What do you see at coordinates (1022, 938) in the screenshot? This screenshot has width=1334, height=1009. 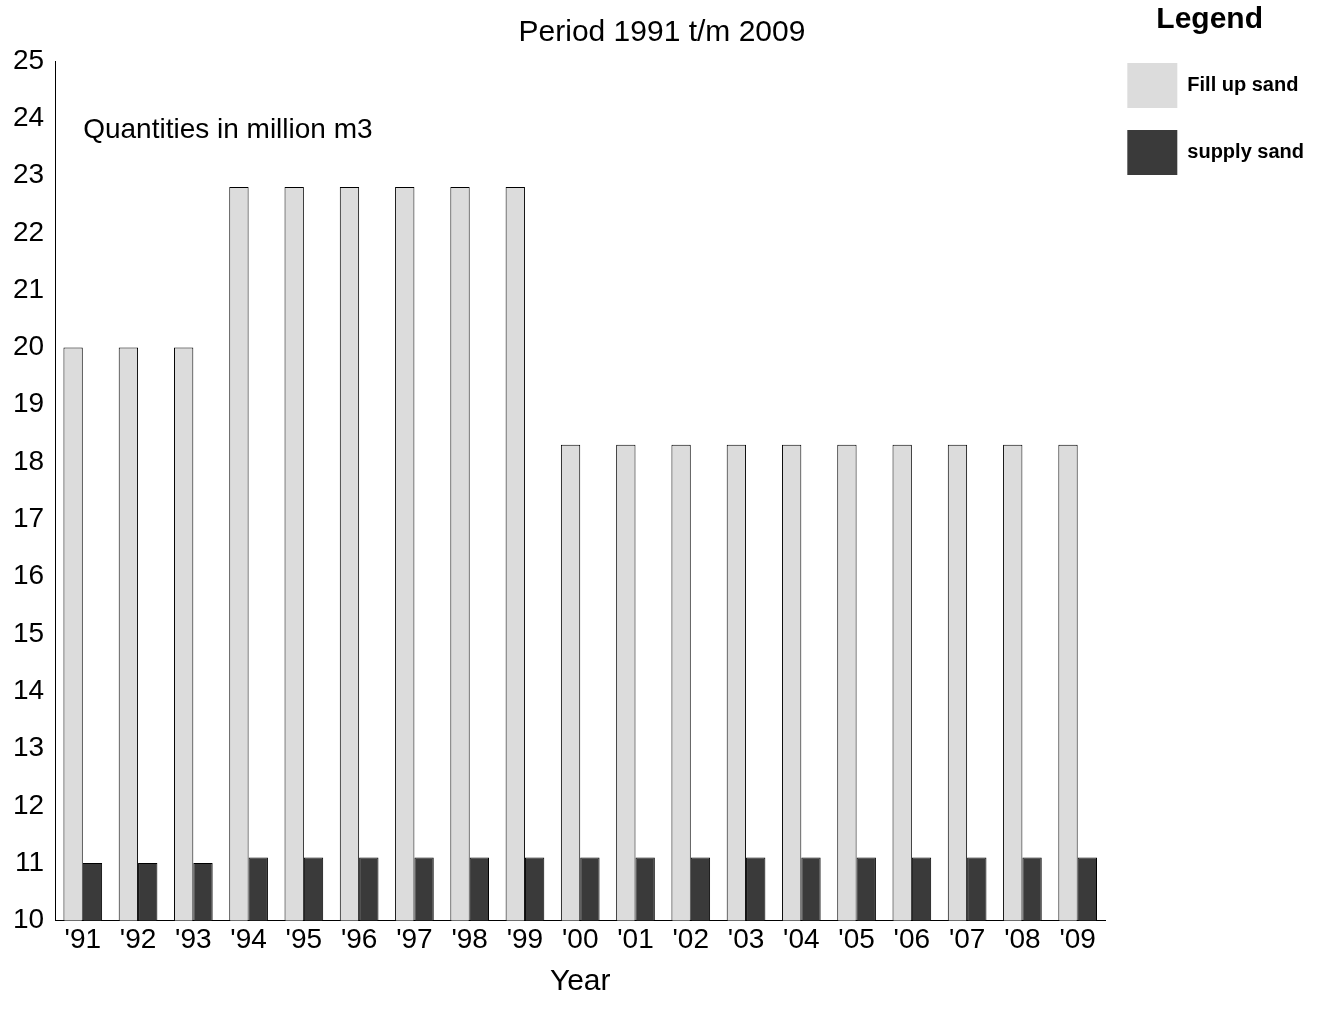 I see `x-tick-label: '08` at bounding box center [1022, 938].